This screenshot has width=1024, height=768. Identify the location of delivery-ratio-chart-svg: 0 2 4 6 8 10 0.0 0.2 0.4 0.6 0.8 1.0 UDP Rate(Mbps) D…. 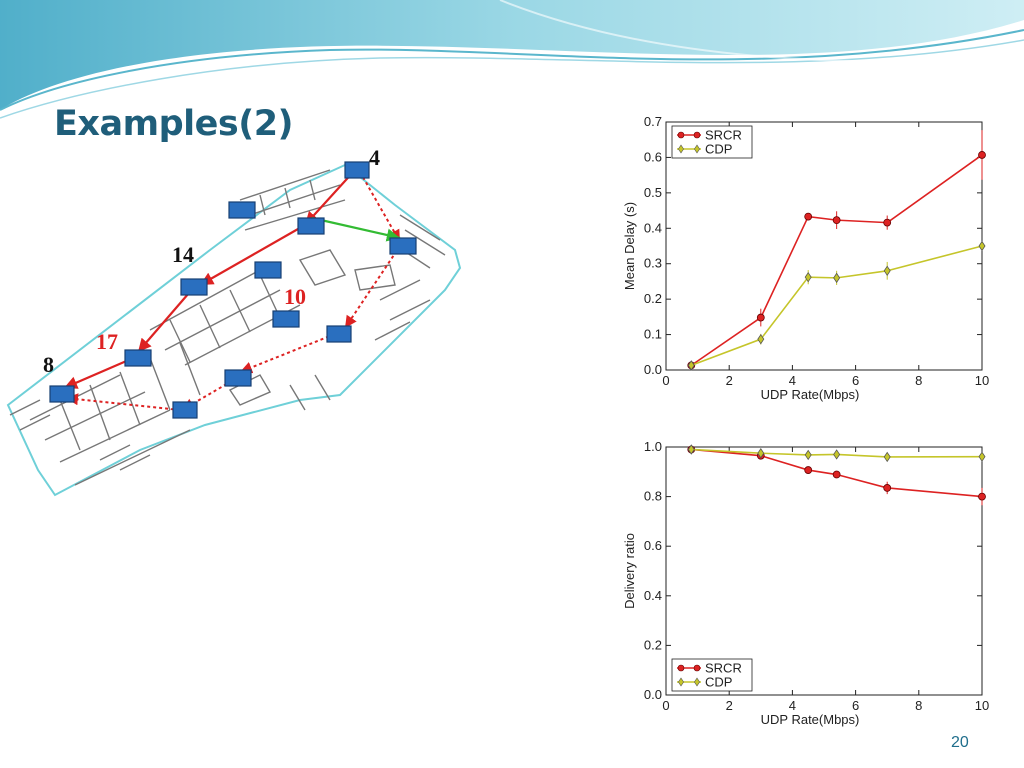
(805, 583).